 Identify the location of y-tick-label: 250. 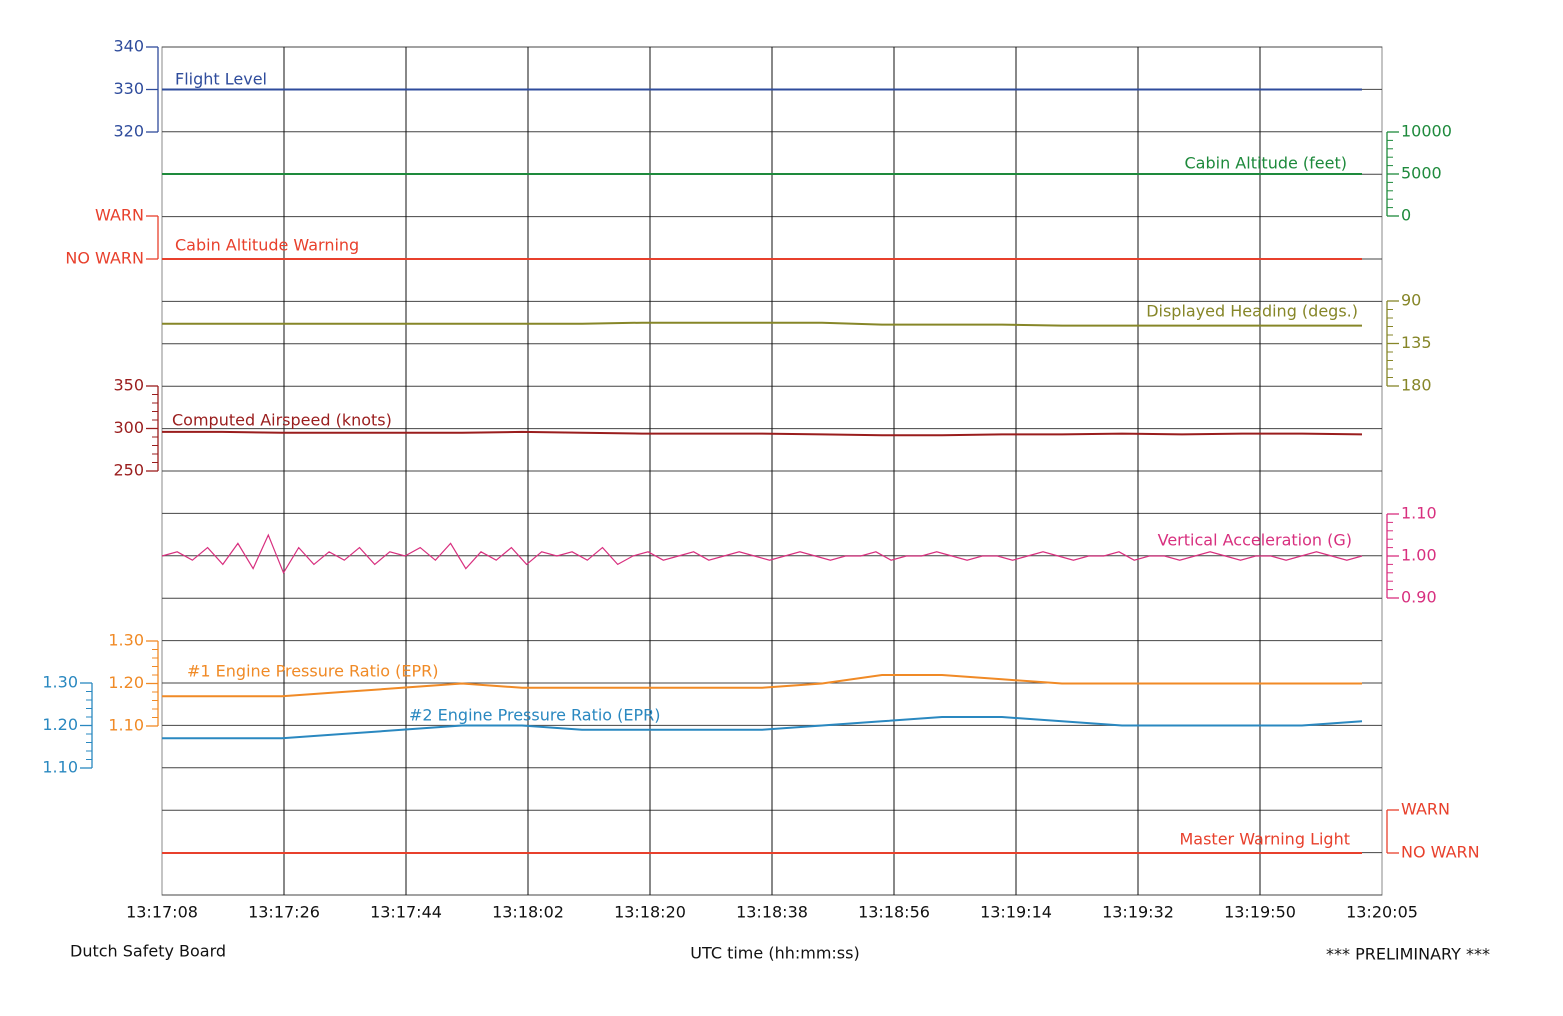
(128, 470).